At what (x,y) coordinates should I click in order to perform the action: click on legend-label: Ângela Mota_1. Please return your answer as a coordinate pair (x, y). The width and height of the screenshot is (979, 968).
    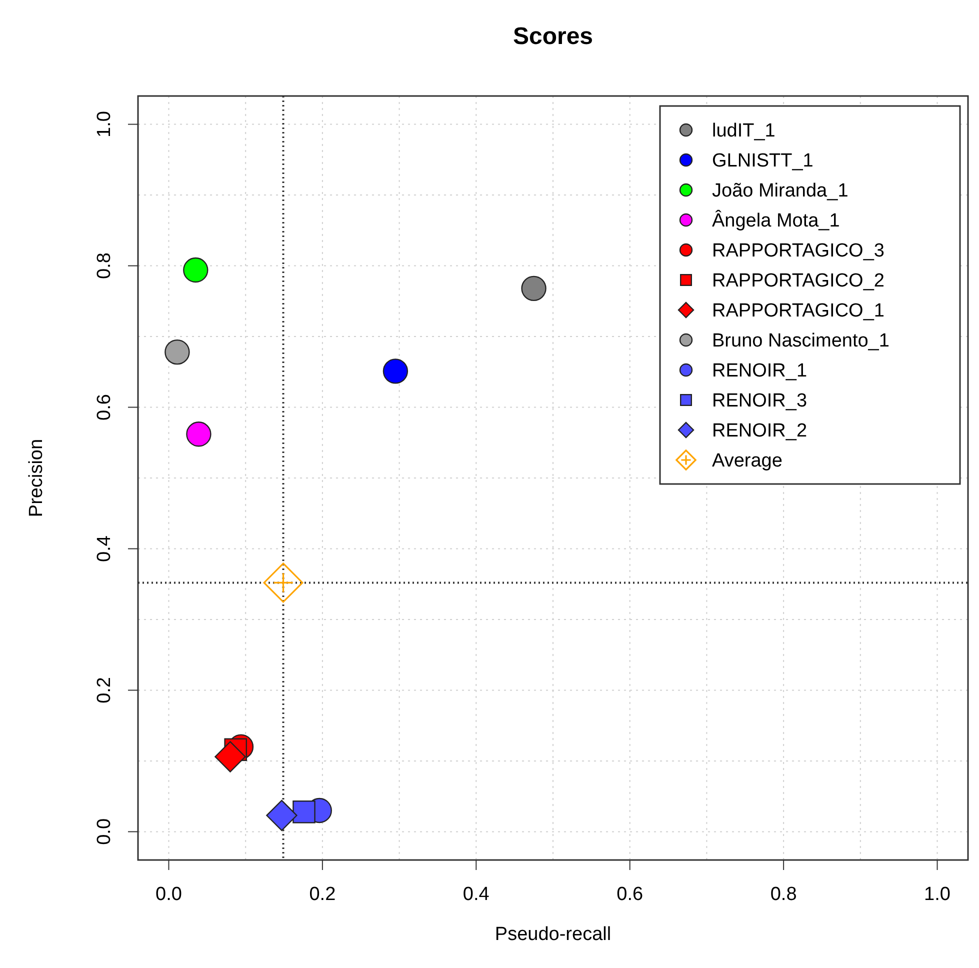
    Looking at the image, I should click on (776, 221).